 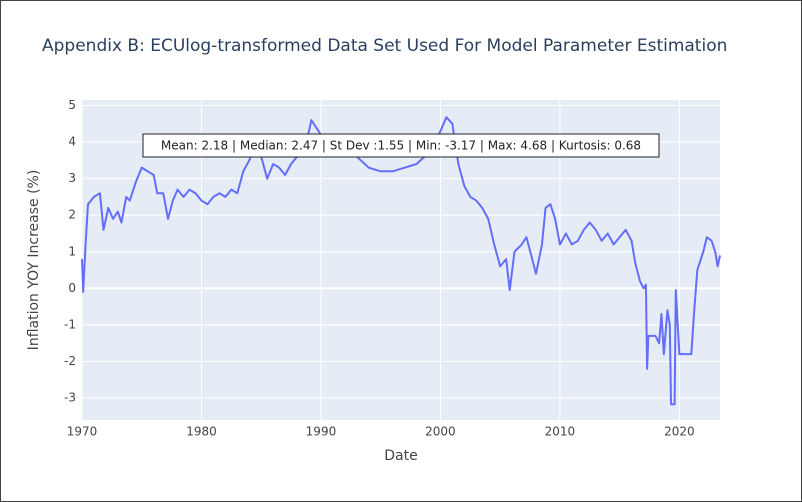 I want to click on y-tick-label: -3, so click(x=70, y=398).